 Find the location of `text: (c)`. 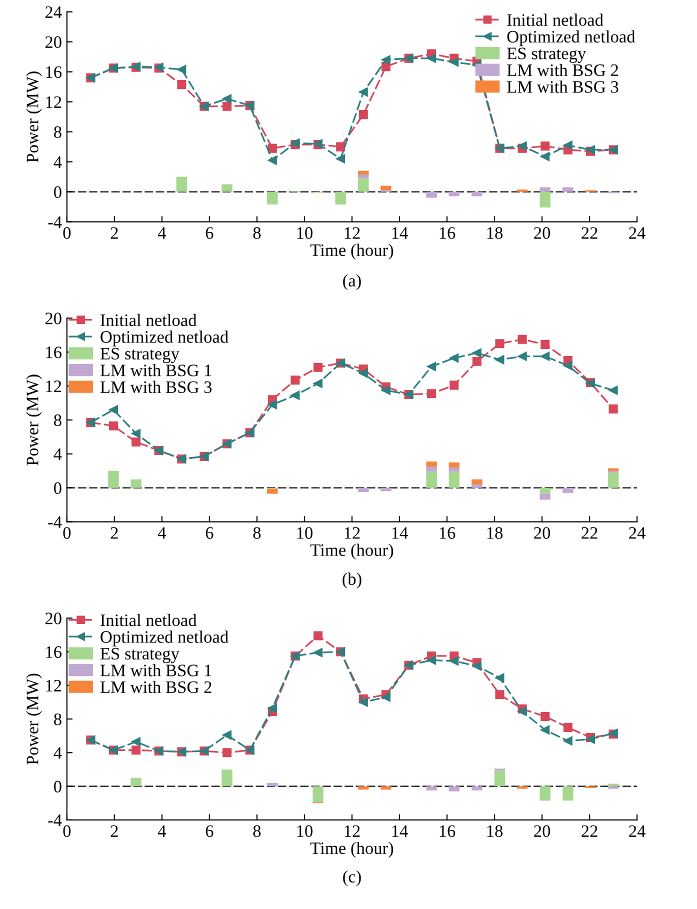

text: (c) is located at coordinates (352, 878).